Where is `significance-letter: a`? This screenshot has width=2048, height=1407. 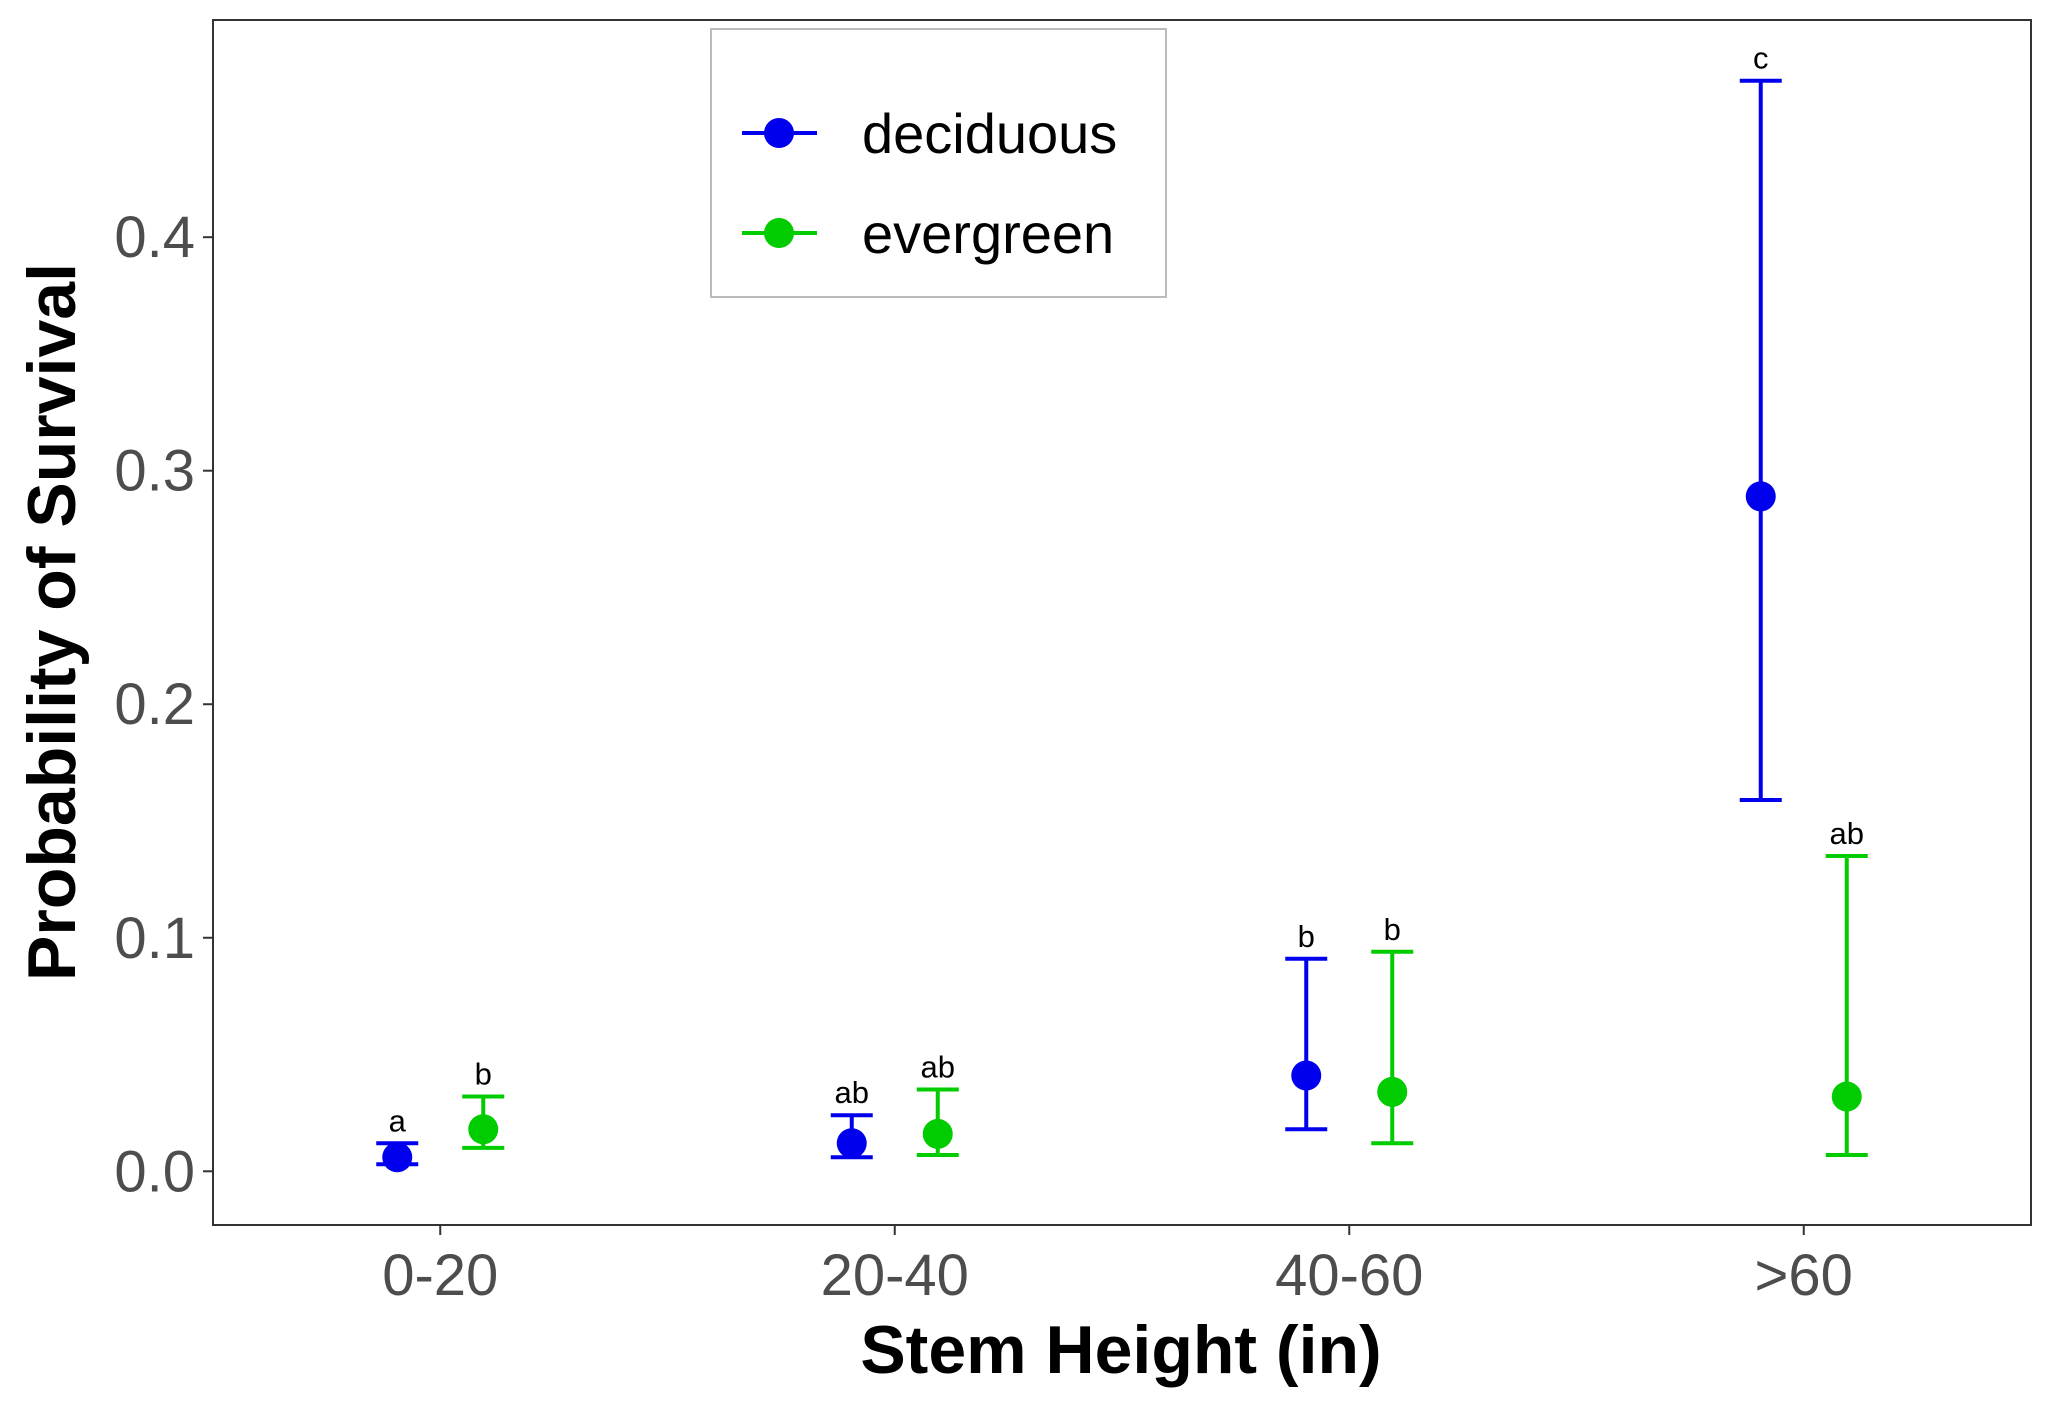 significance-letter: a is located at coordinates (398, 1120).